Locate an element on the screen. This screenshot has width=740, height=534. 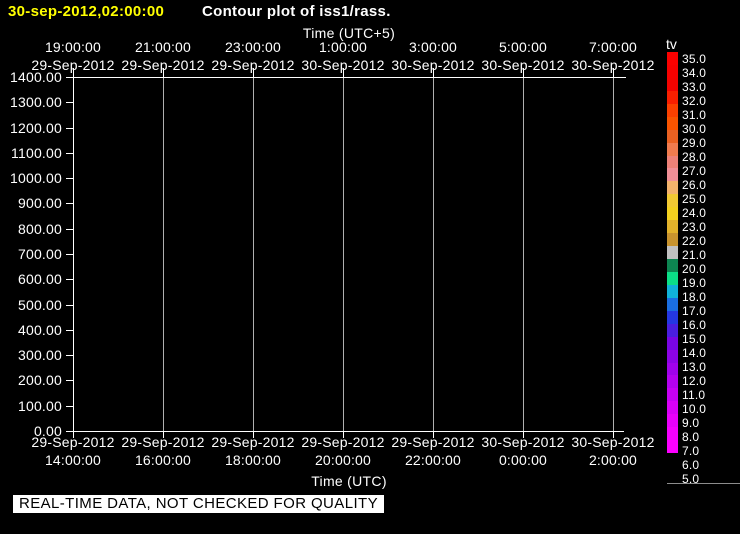
left-axis-line is located at coordinates (73, 254).